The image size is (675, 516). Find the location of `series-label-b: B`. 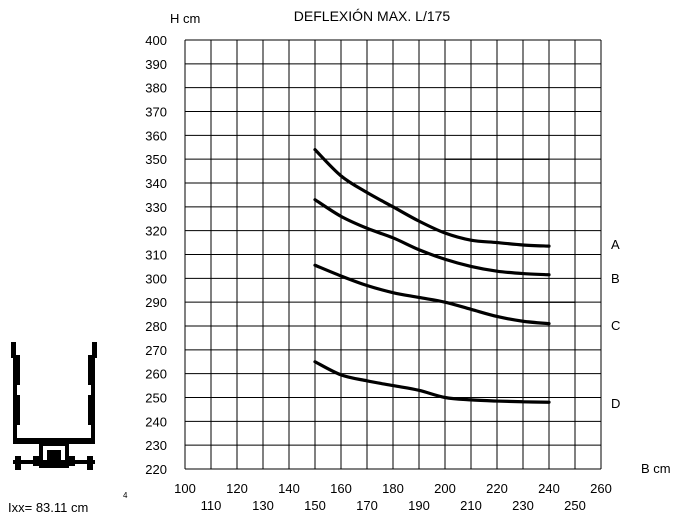

series-label-b: B is located at coordinates (615, 278).